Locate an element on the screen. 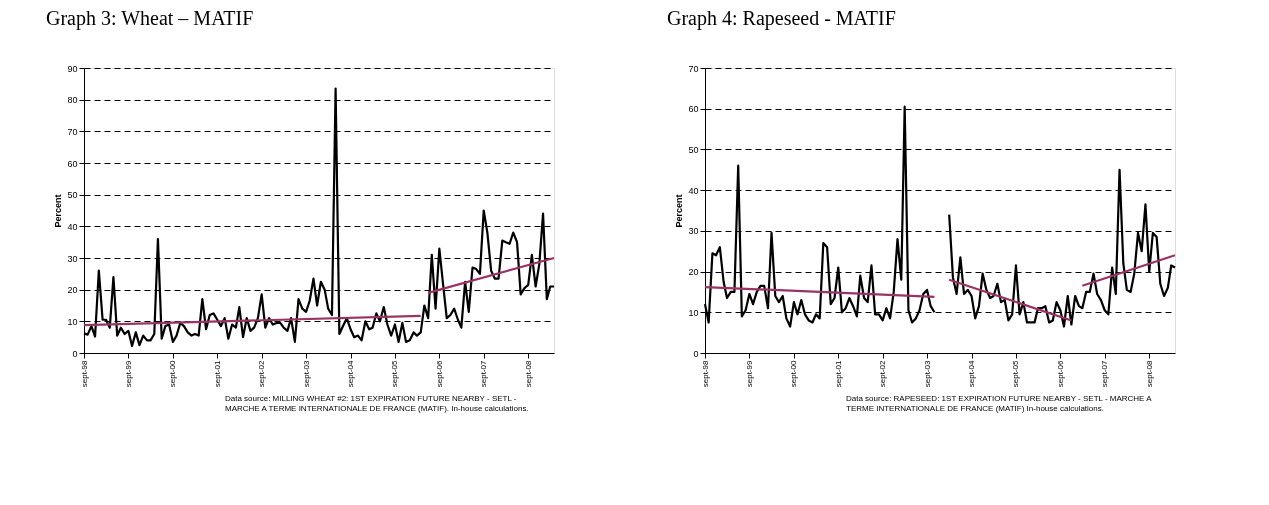 This screenshot has height=505, width=1269. source-note: Data source: MILLING WHEAT #2: 1ST EXPIRATION FUTURE NEARBY - SETL - MARCHE A TERME INTERNATIONALE DE FRANCE (MATIF). In-house calculations. is located at coordinates (377, 403).